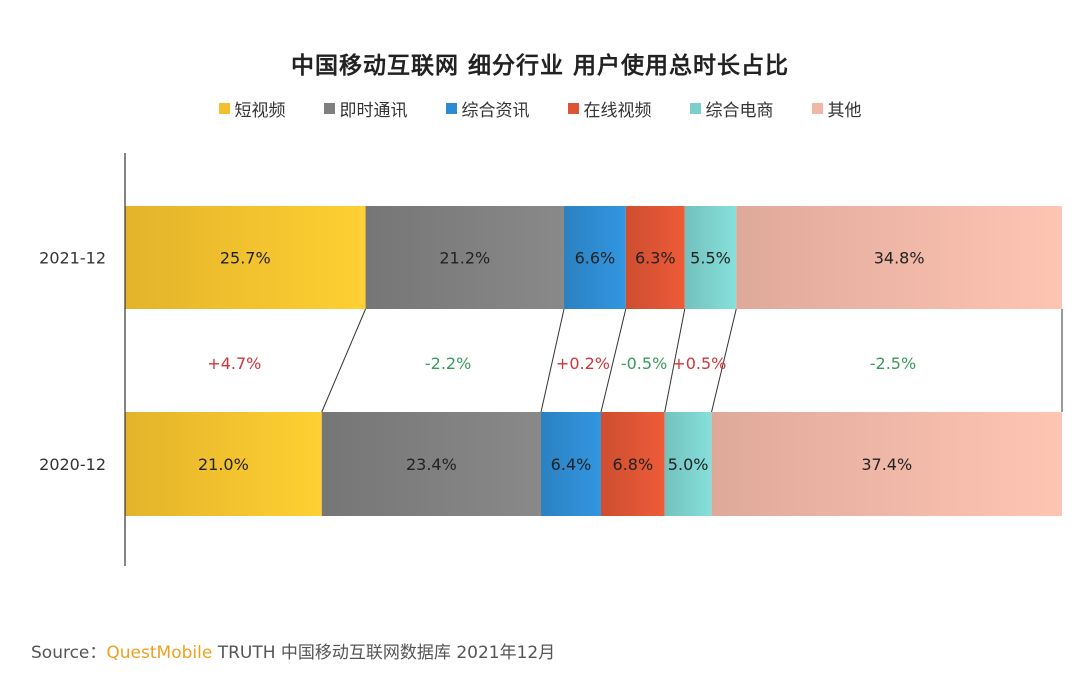  I want to click on change-label: -2.5%, so click(893, 363).